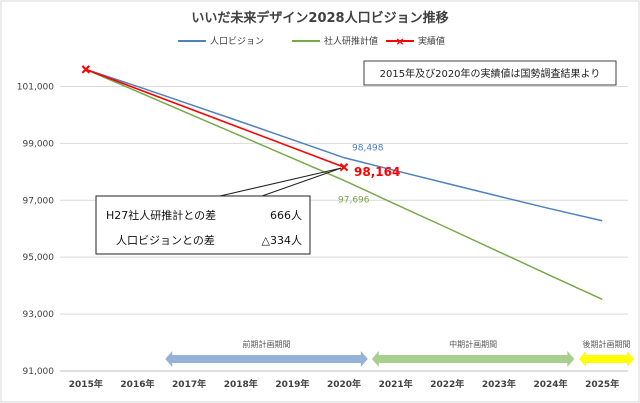 The height and width of the screenshot is (403, 640). Describe the element at coordinates (396, 384) in the screenshot. I see `x-tick-label: 2021年` at that location.